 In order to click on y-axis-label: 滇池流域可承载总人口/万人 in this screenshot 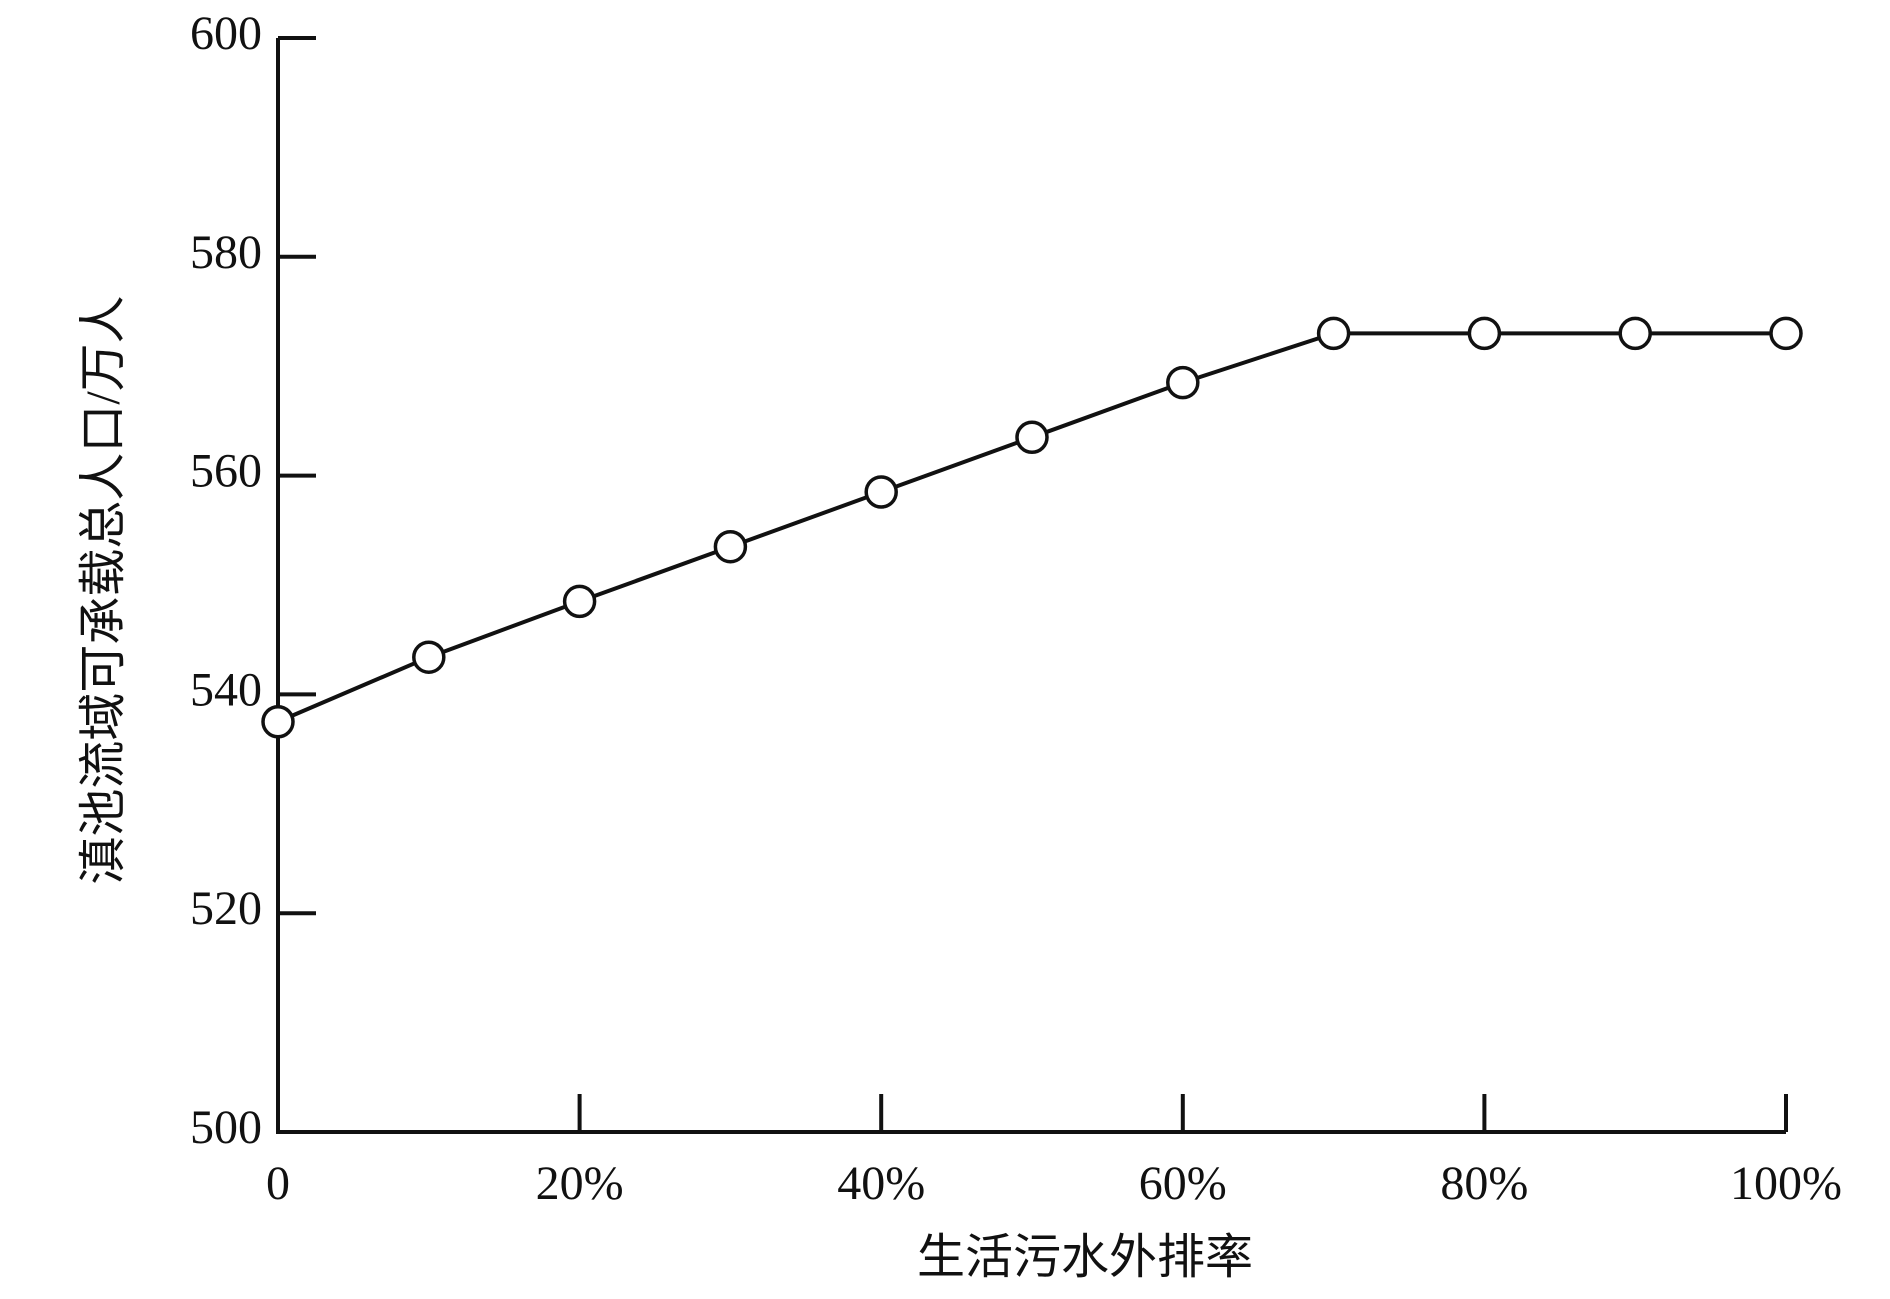, I will do `click(103, 589)`.